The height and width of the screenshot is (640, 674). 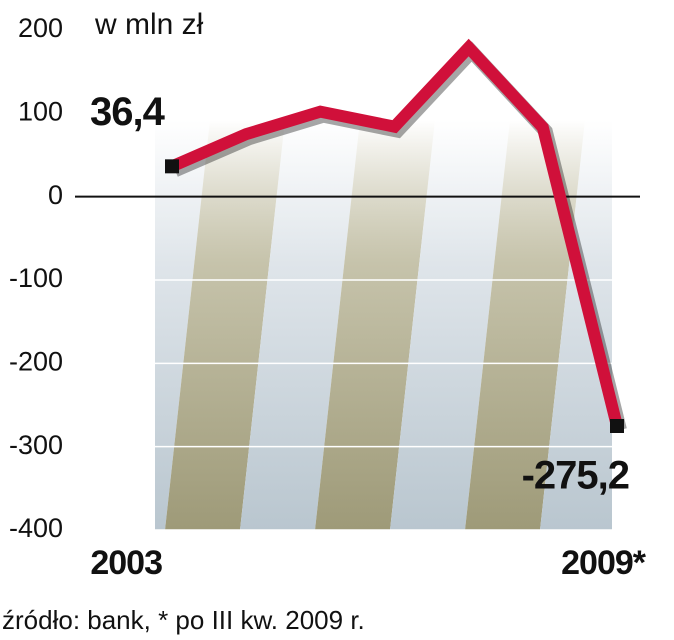 What do you see at coordinates (40, 28) in the screenshot?
I see `y-tick-label: 200` at bounding box center [40, 28].